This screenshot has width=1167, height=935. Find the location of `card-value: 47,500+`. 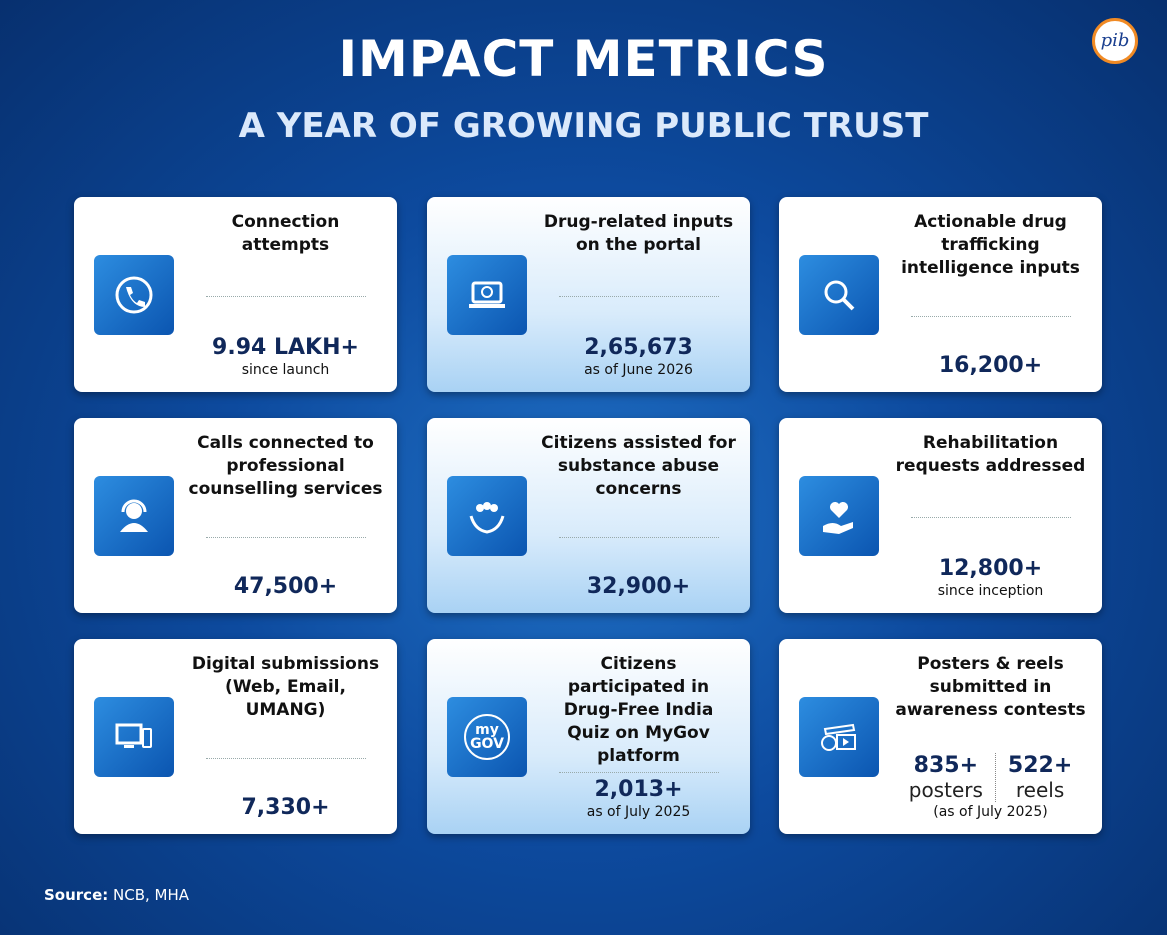

card-value: 47,500+ is located at coordinates (285, 586).